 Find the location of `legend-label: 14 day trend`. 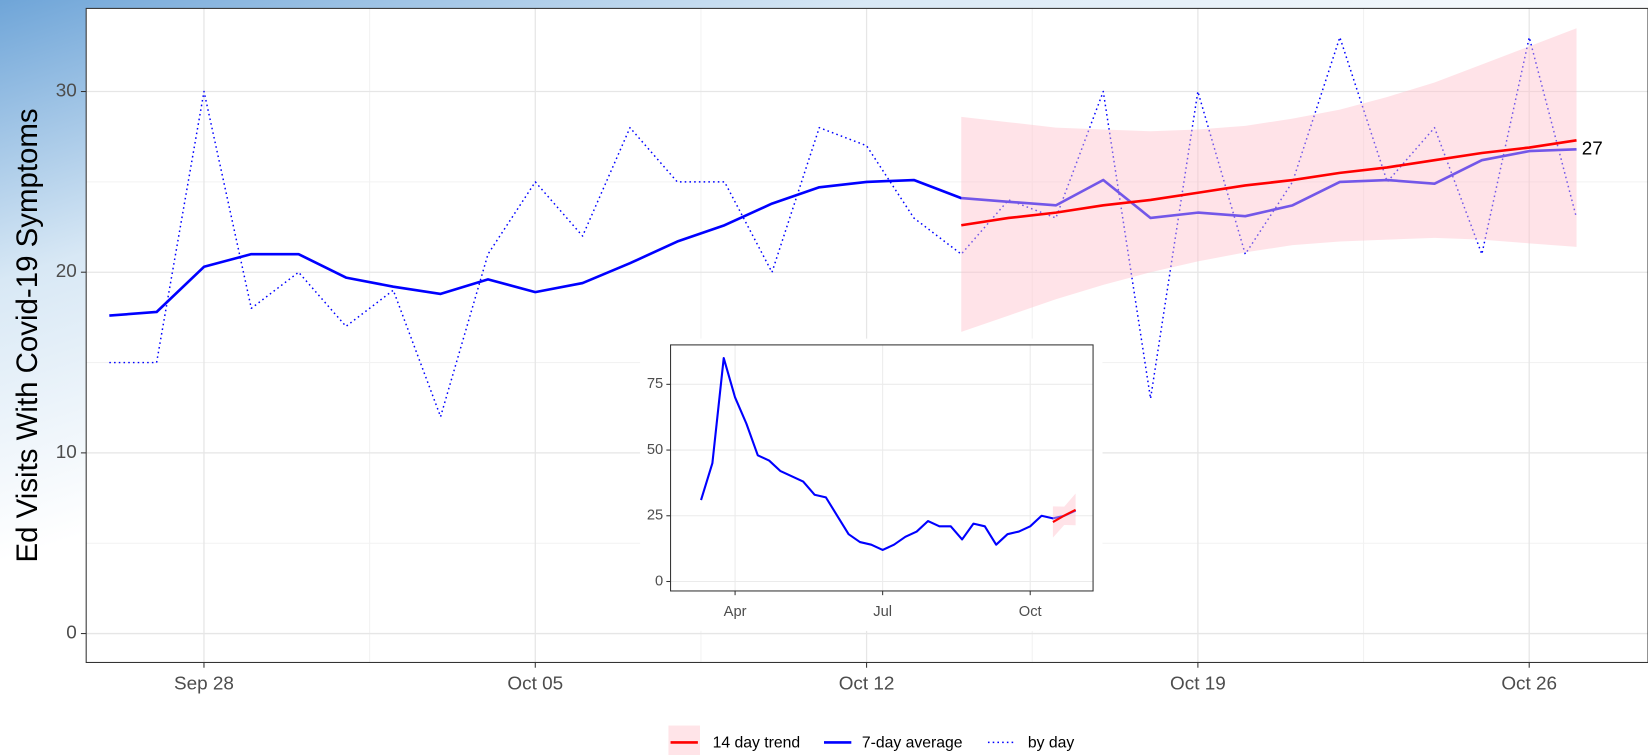

legend-label: 14 day trend is located at coordinates (757, 743).